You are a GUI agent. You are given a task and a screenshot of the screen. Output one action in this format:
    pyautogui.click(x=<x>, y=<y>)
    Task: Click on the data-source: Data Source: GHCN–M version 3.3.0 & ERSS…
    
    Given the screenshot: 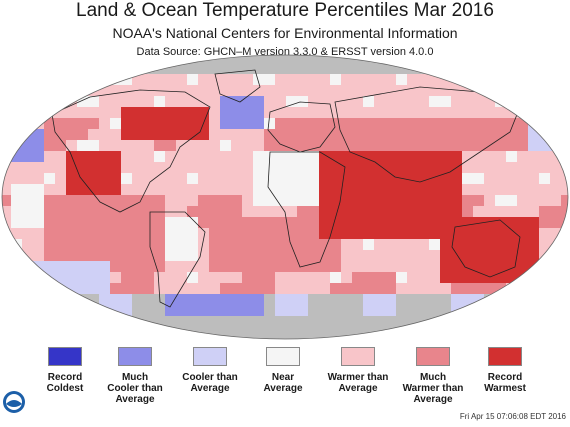 What is the action you would take?
    pyautogui.click(x=285, y=52)
    